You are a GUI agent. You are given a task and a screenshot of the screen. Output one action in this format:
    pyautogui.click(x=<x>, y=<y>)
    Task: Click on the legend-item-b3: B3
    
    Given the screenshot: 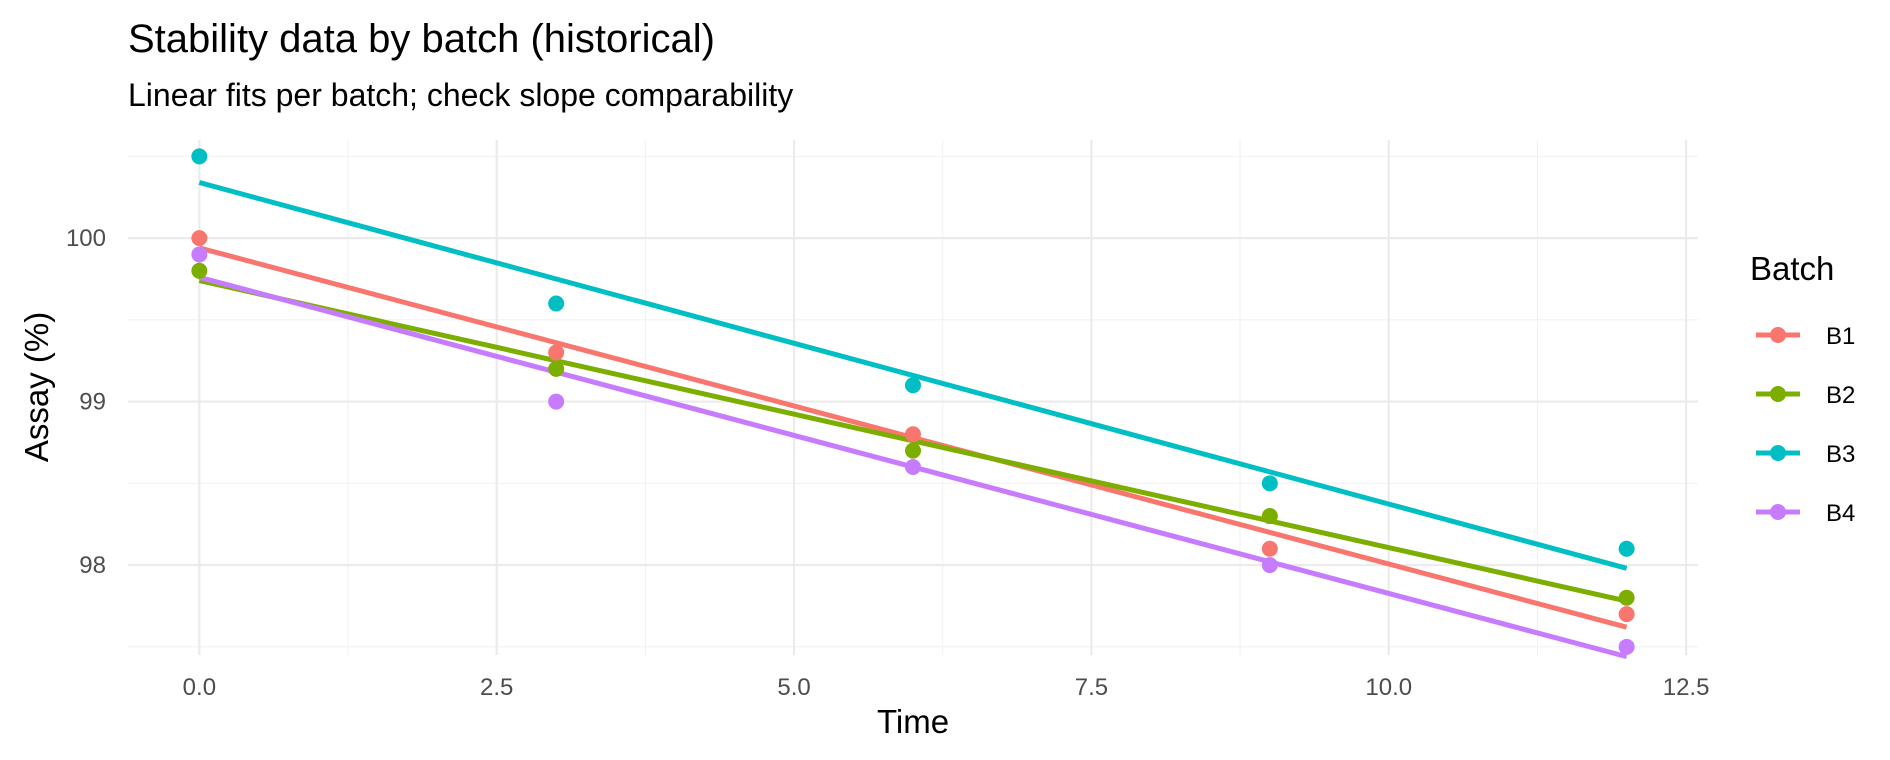 What is the action you would take?
    pyautogui.click(x=1805, y=454)
    